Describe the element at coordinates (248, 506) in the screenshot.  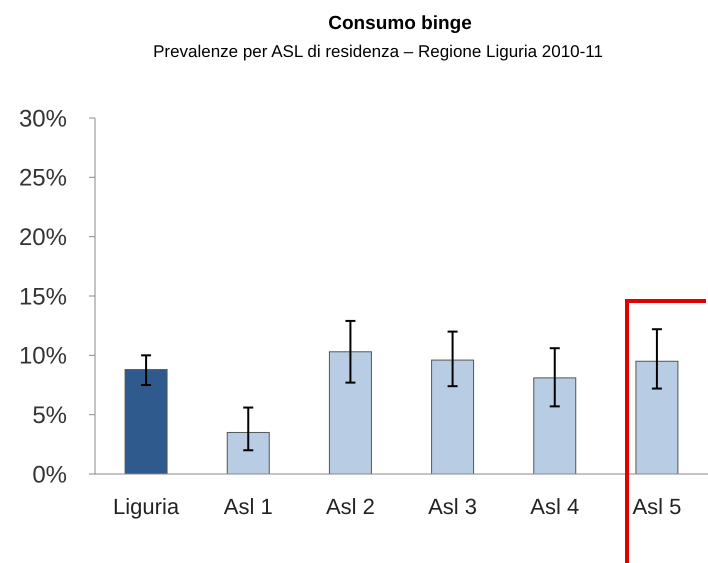
I see `x-tick-label: Asl 1` at that location.